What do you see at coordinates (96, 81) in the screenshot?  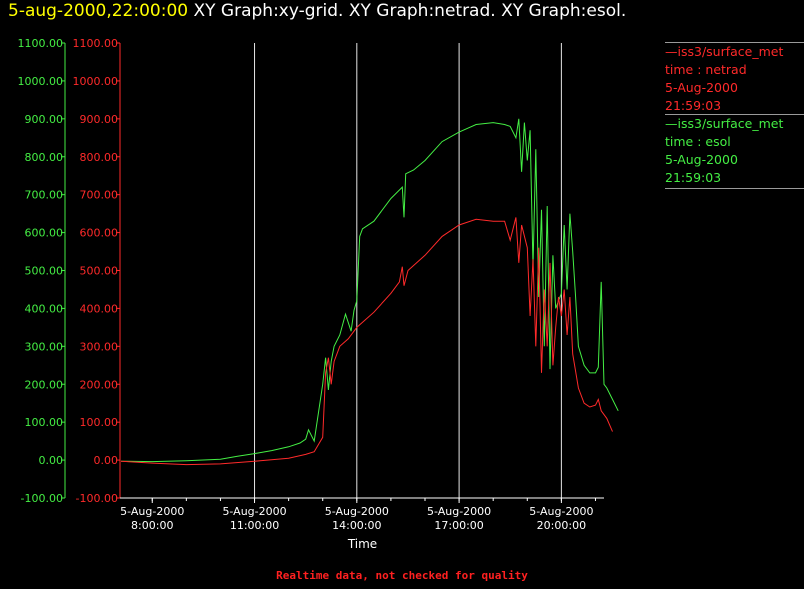 I see `y-tick-label-netrad: 1000.00` at bounding box center [96, 81].